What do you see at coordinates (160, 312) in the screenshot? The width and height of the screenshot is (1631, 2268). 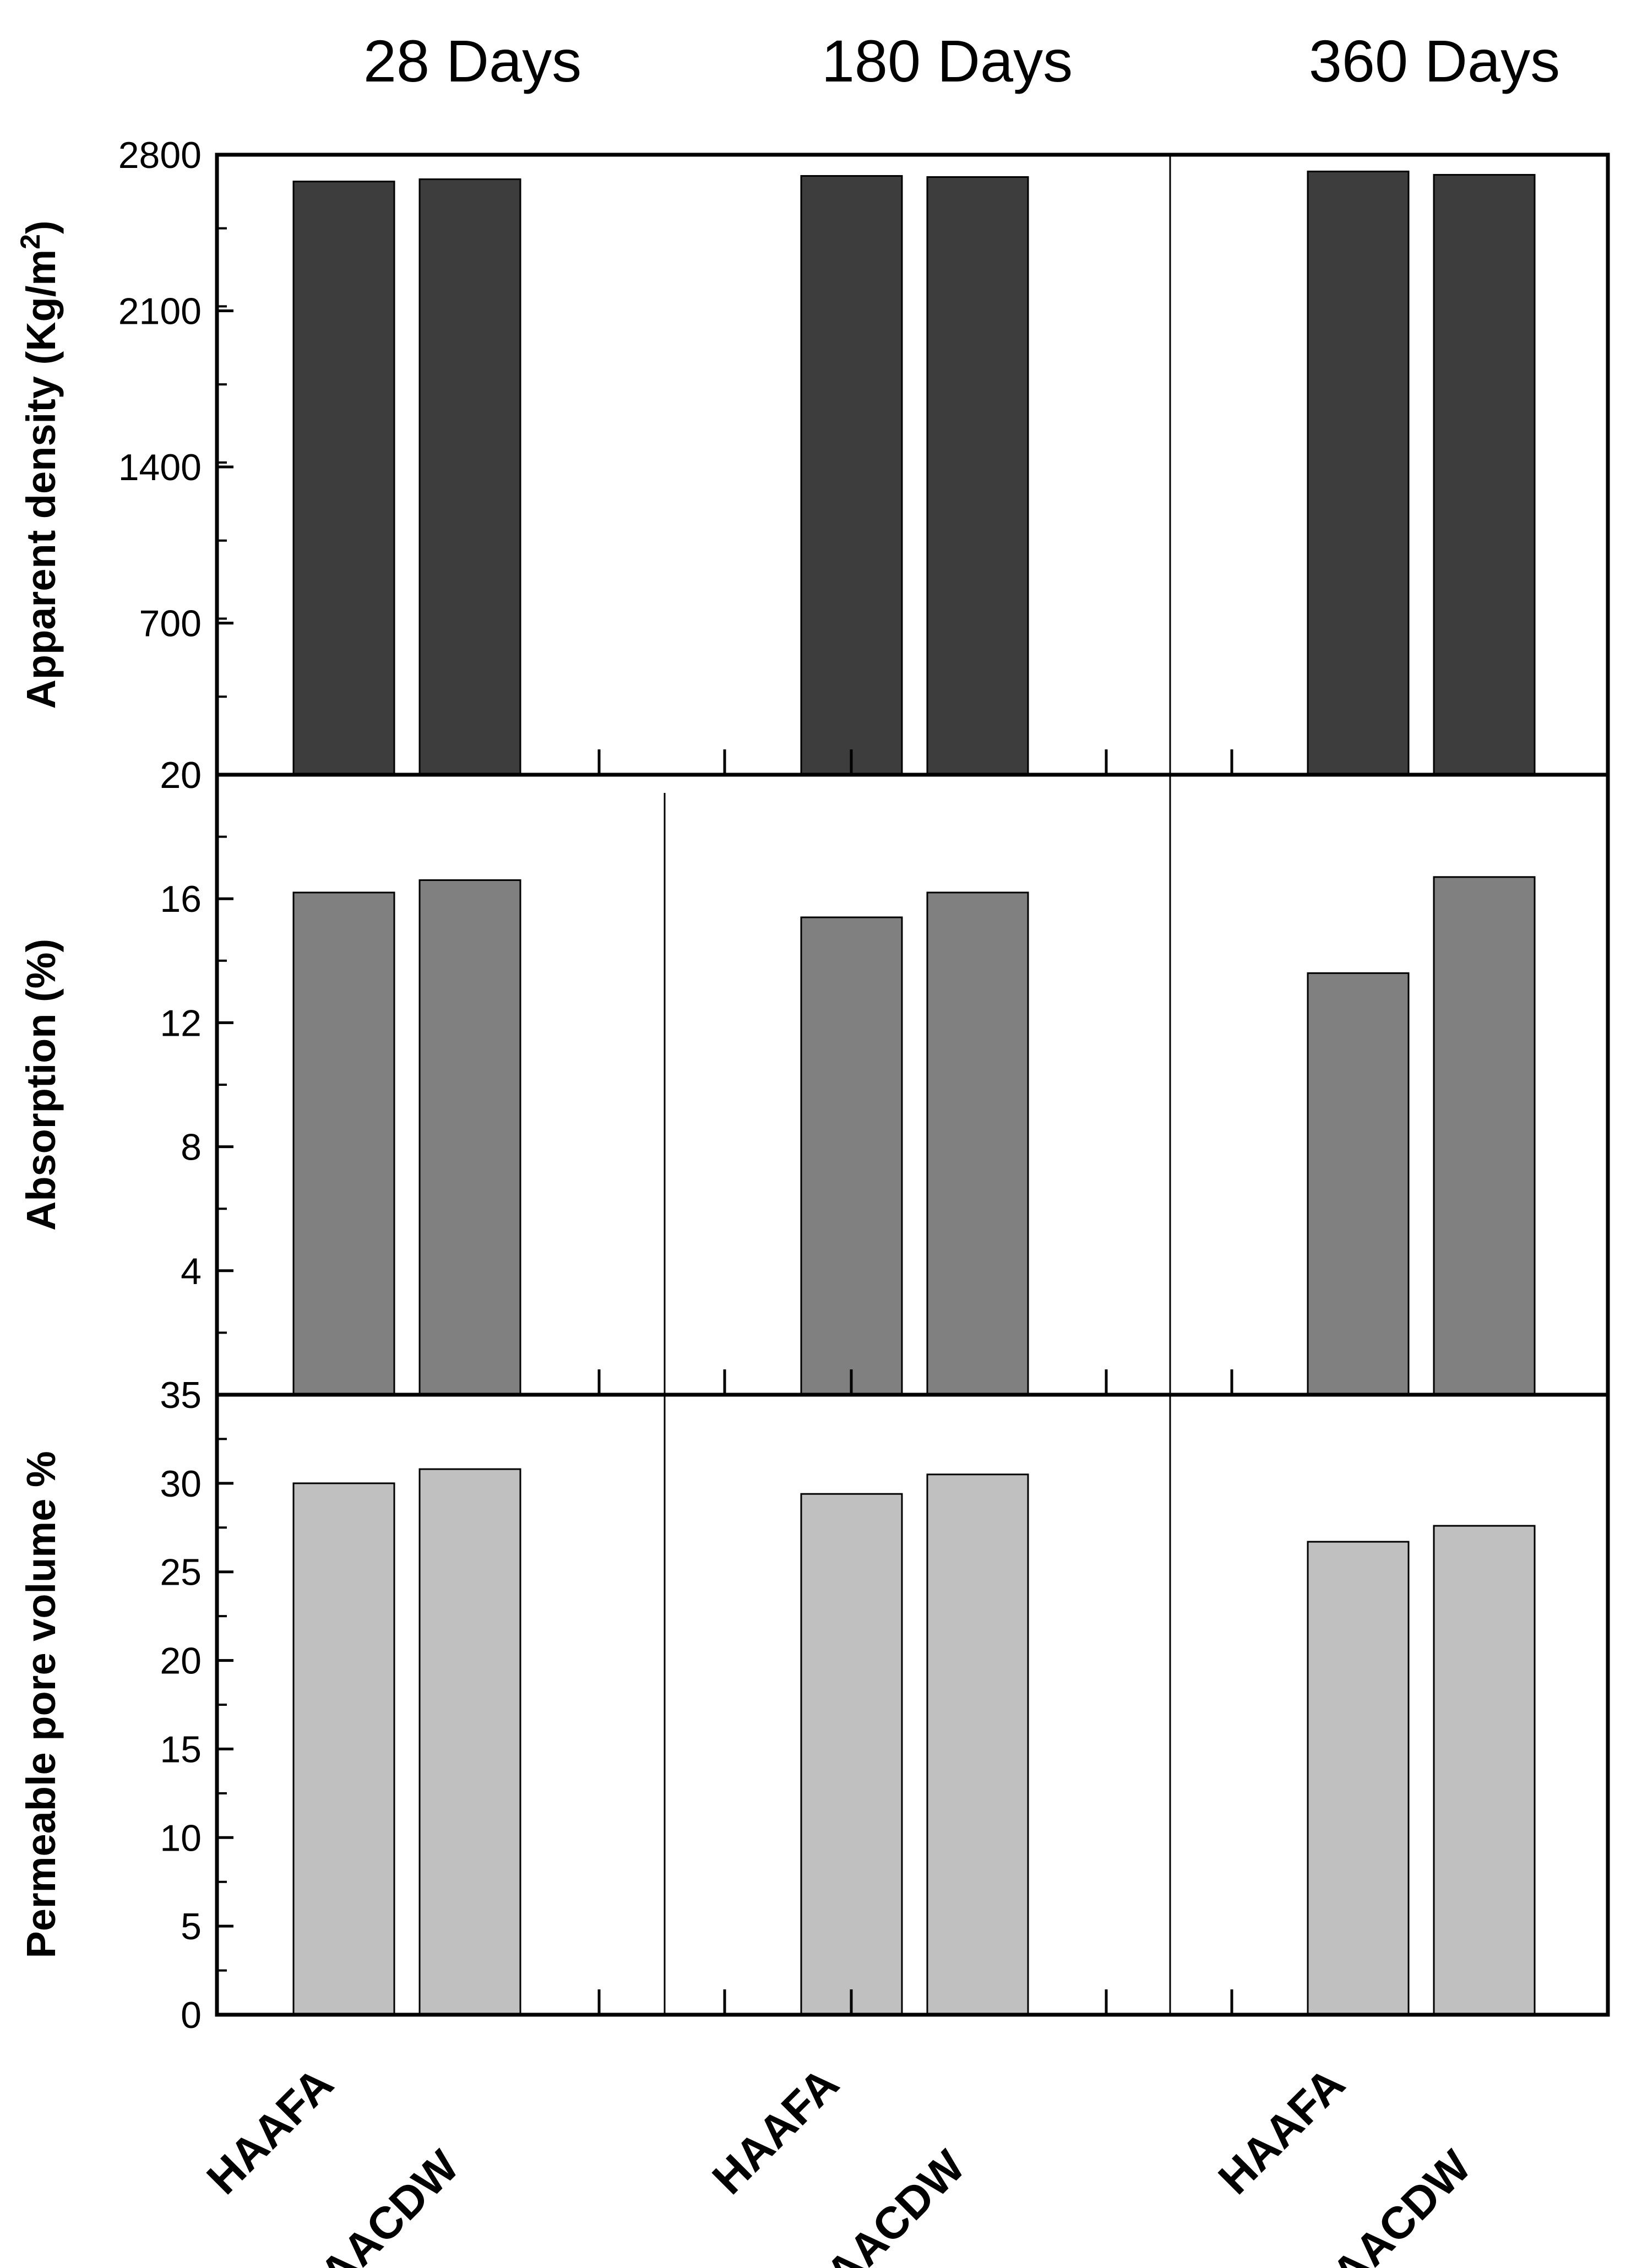 I see `y-tick-label-0-3: 2100` at bounding box center [160, 312].